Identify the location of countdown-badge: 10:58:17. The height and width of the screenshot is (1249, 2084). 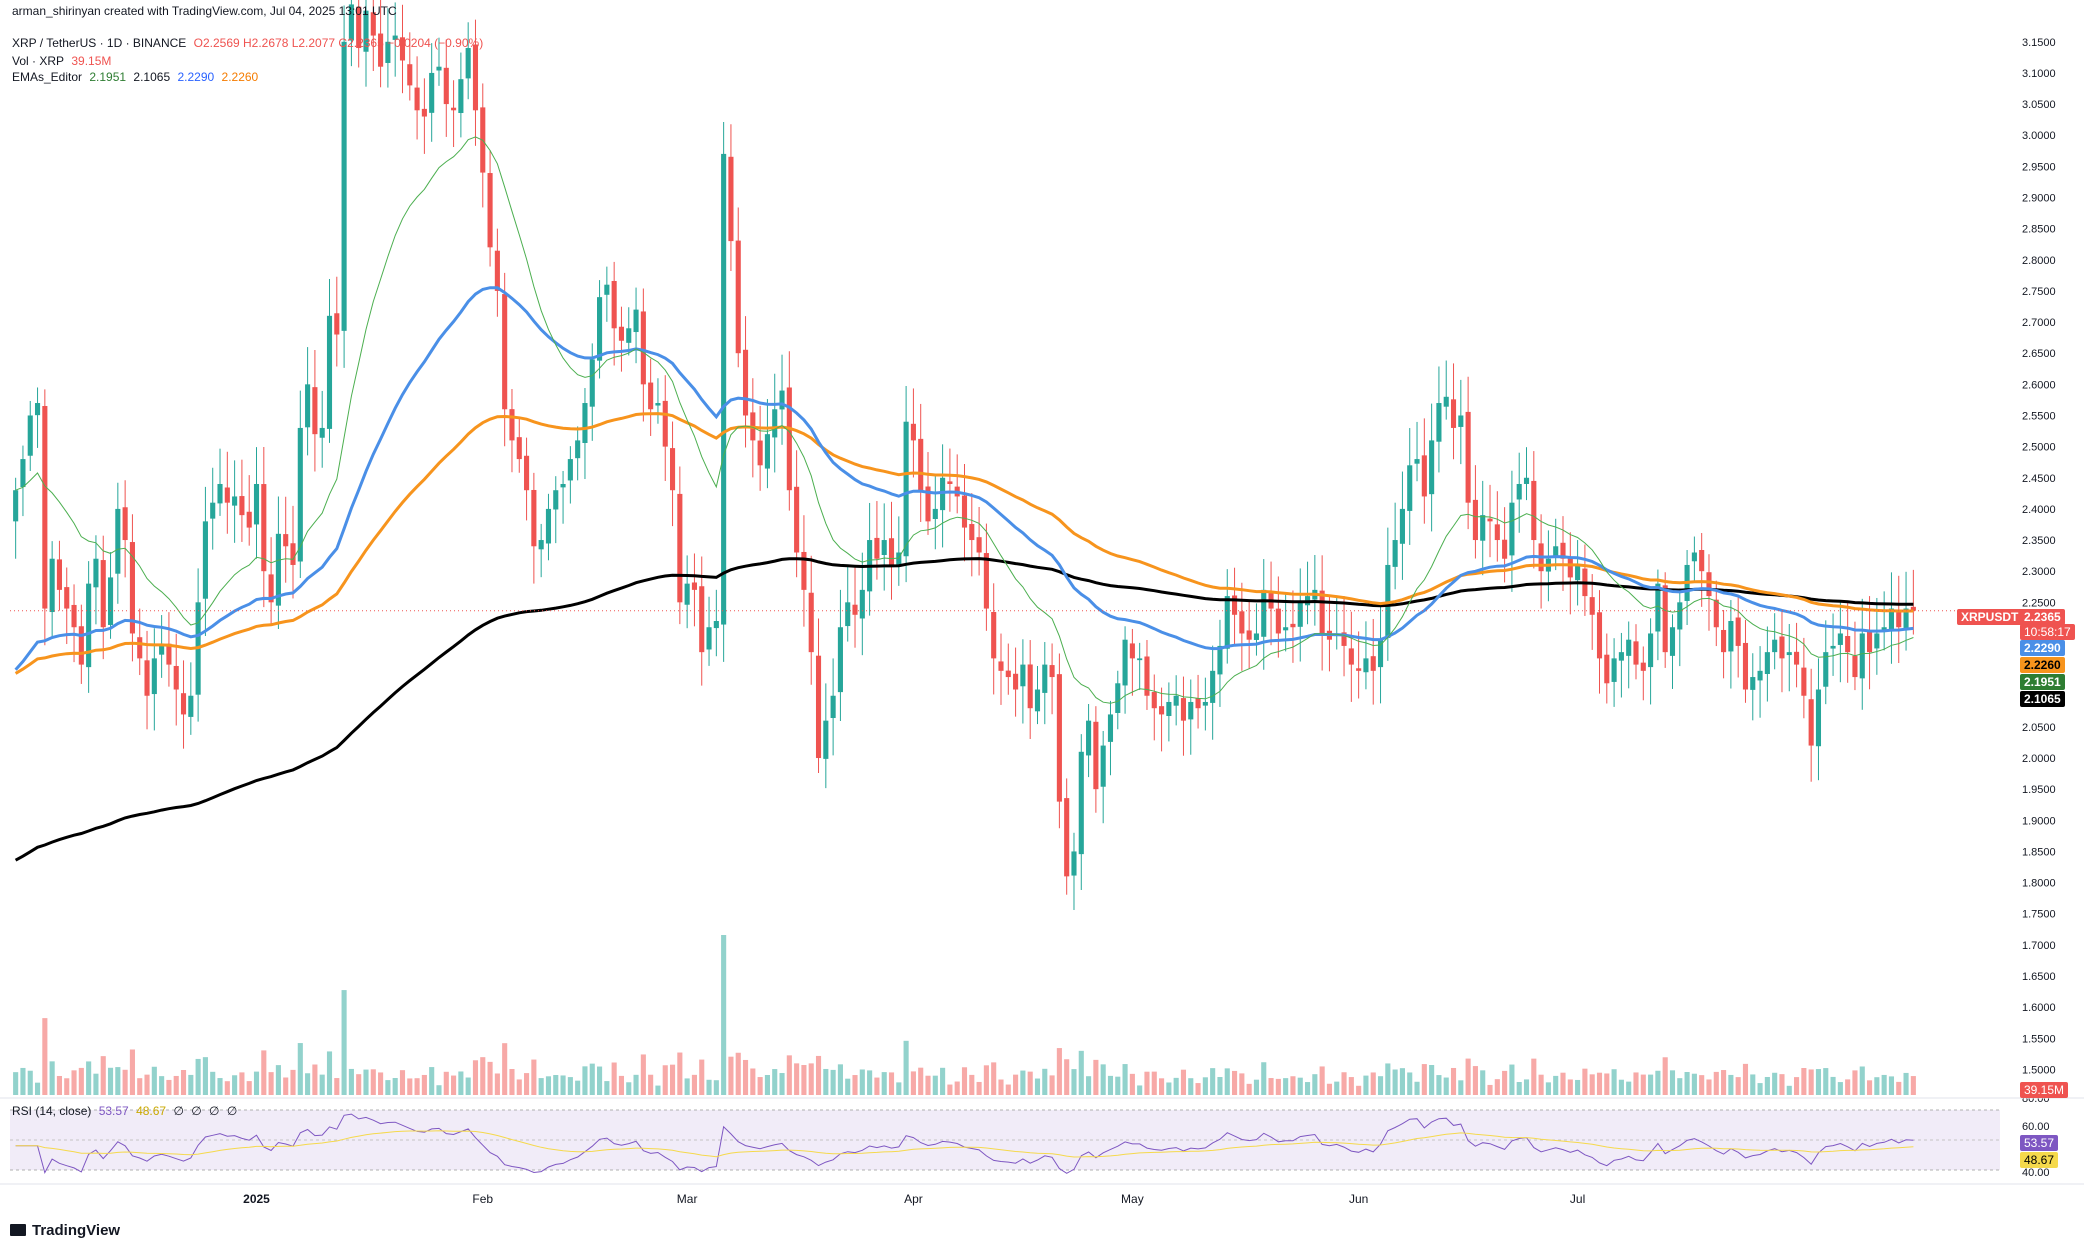
(2047, 632).